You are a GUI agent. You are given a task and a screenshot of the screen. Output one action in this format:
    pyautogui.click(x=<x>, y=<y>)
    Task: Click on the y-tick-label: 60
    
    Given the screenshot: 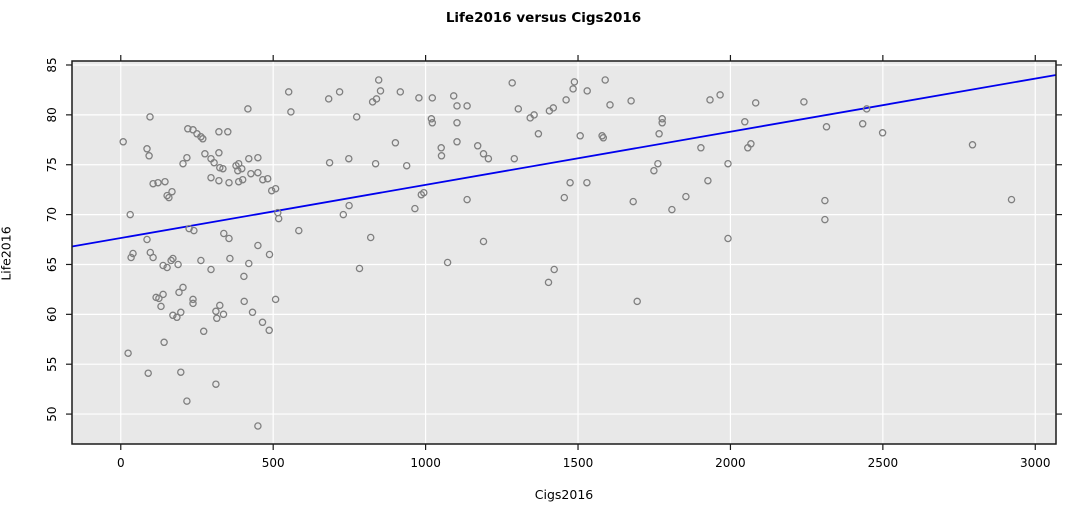 What is the action you would take?
    pyautogui.click(x=52, y=314)
    